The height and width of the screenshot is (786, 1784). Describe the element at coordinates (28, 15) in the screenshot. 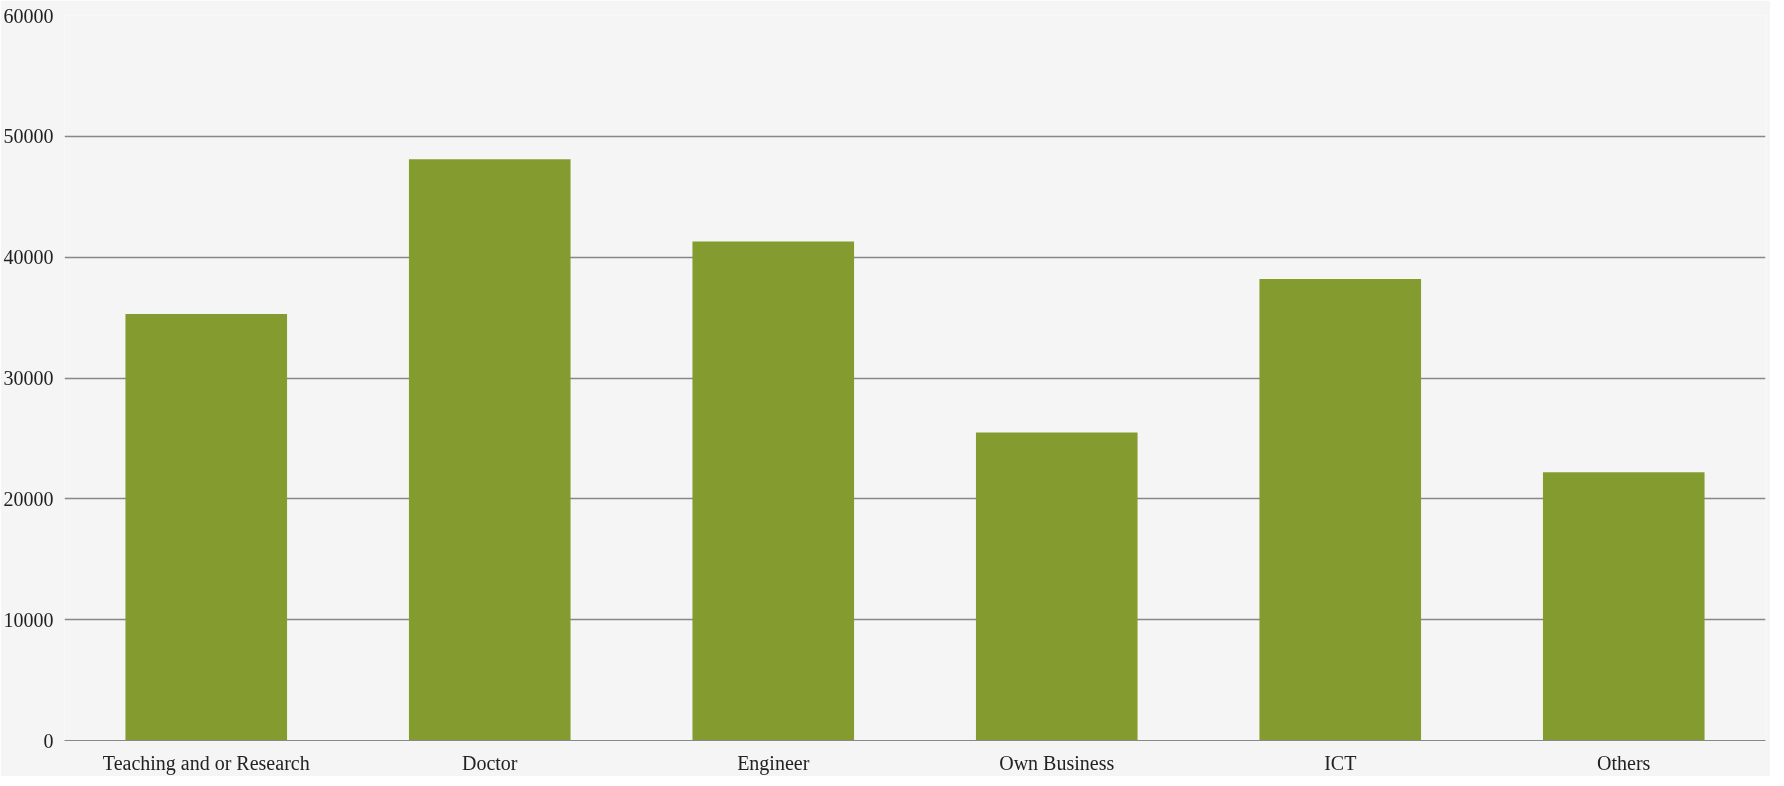

I see `y-tick-label: 60000` at that location.